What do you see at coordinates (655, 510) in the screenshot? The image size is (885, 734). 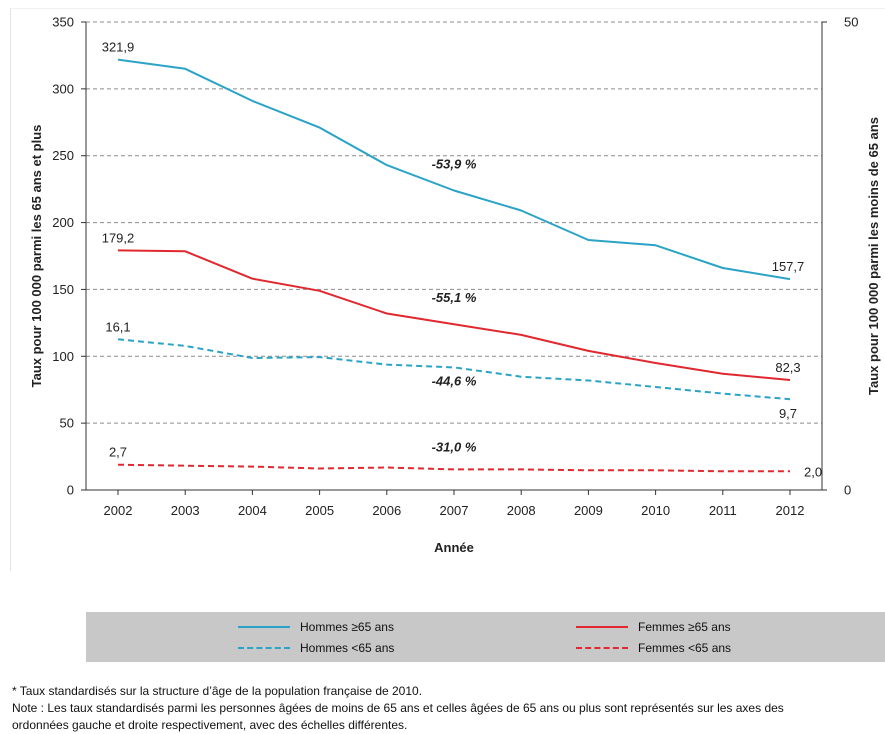 I see `x-tick-label: 2010` at bounding box center [655, 510].